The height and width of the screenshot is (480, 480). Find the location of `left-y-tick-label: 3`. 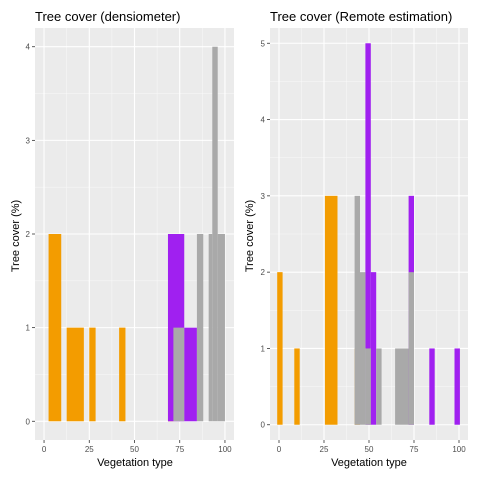

left-y-tick-label: 3 is located at coordinates (28, 140).